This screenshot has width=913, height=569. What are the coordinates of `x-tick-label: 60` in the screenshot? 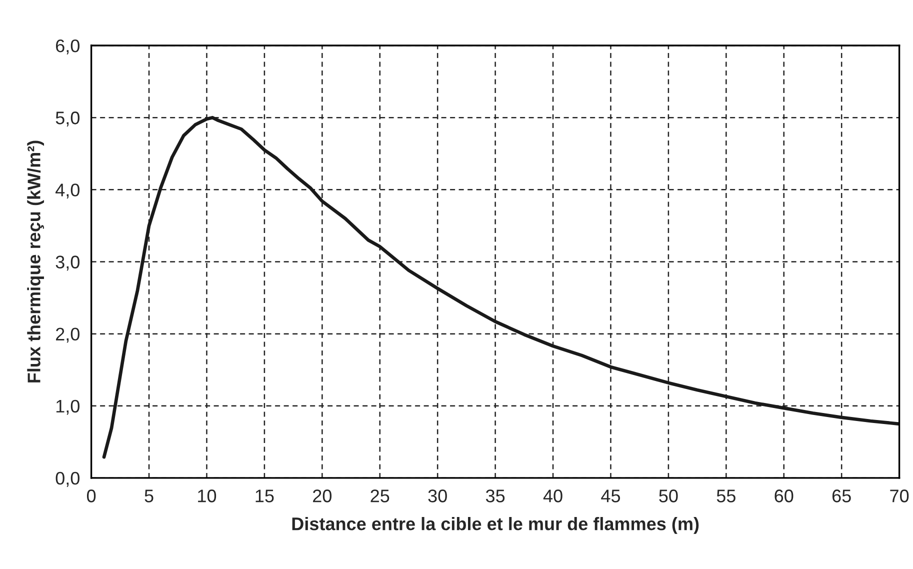 It's located at (784, 496).